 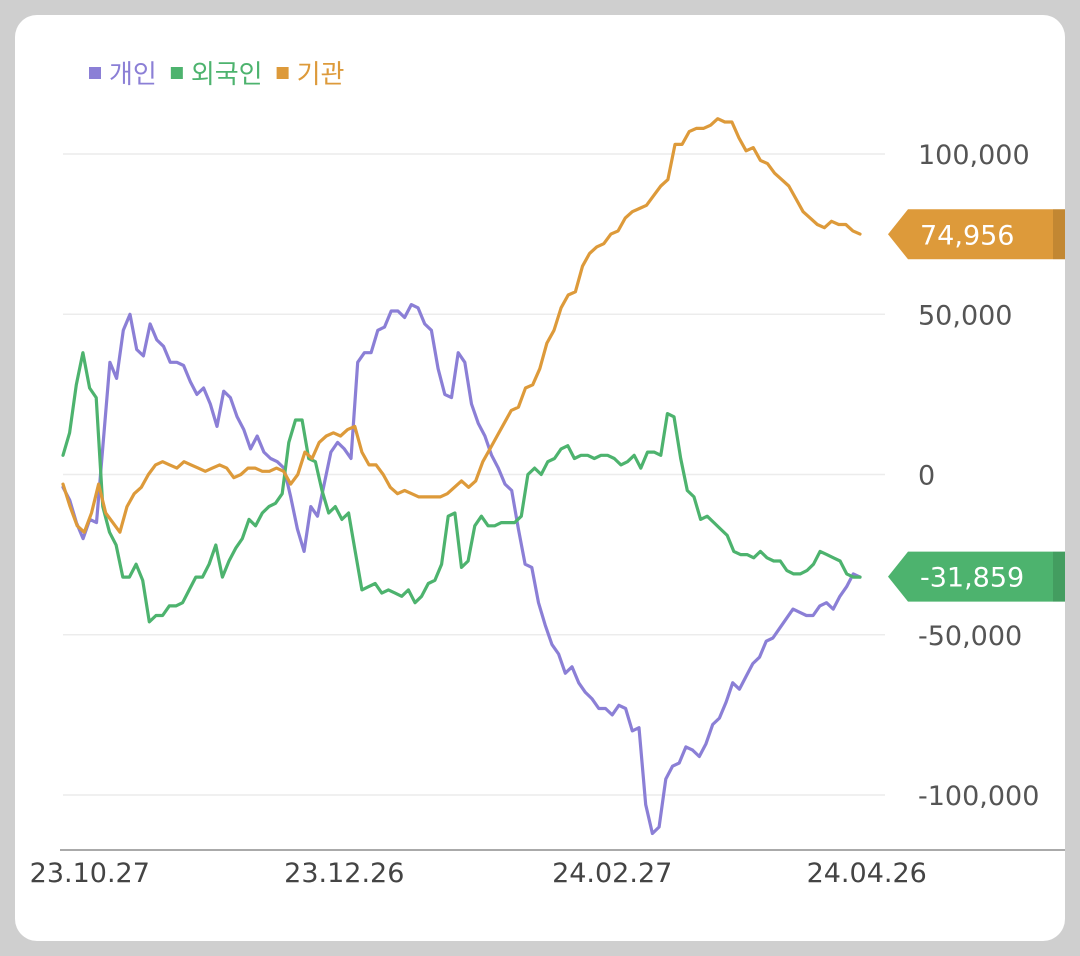 What do you see at coordinates (344, 873) in the screenshot?
I see `x-tick-label: 23.12.26` at bounding box center [344, 873].